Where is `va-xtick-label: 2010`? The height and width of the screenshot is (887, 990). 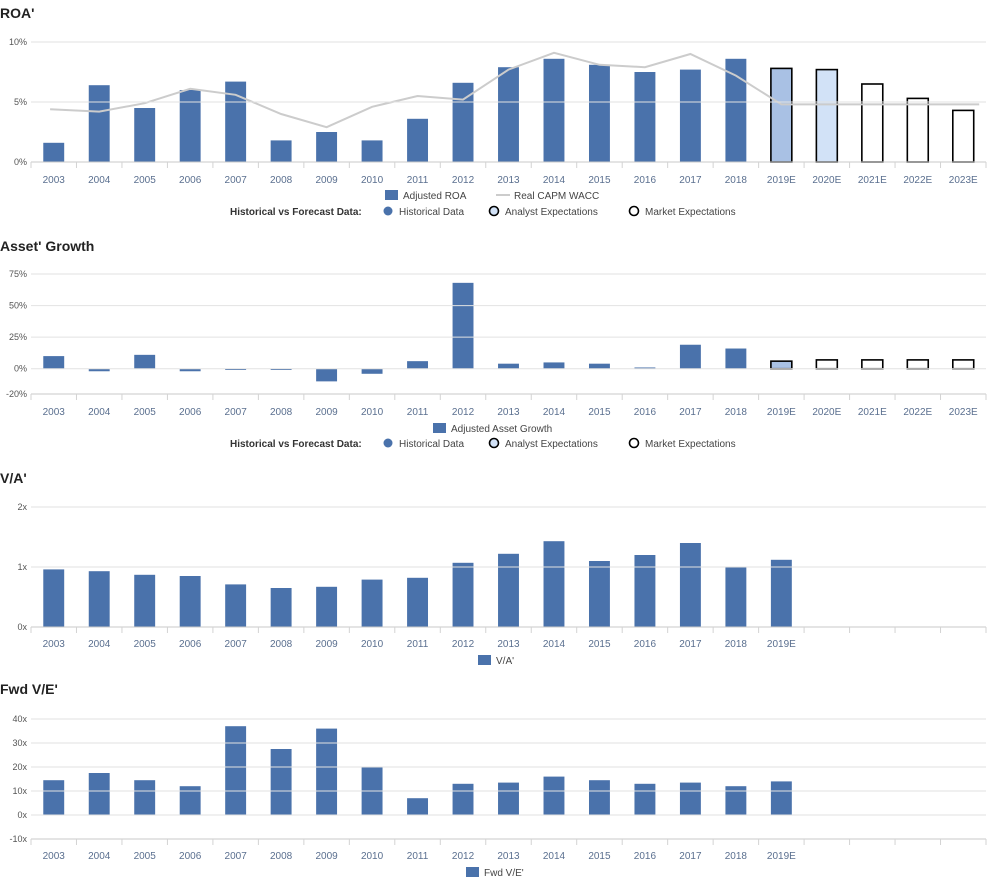
va-xtick-label: 2010 is located at coordinates (372, 644).